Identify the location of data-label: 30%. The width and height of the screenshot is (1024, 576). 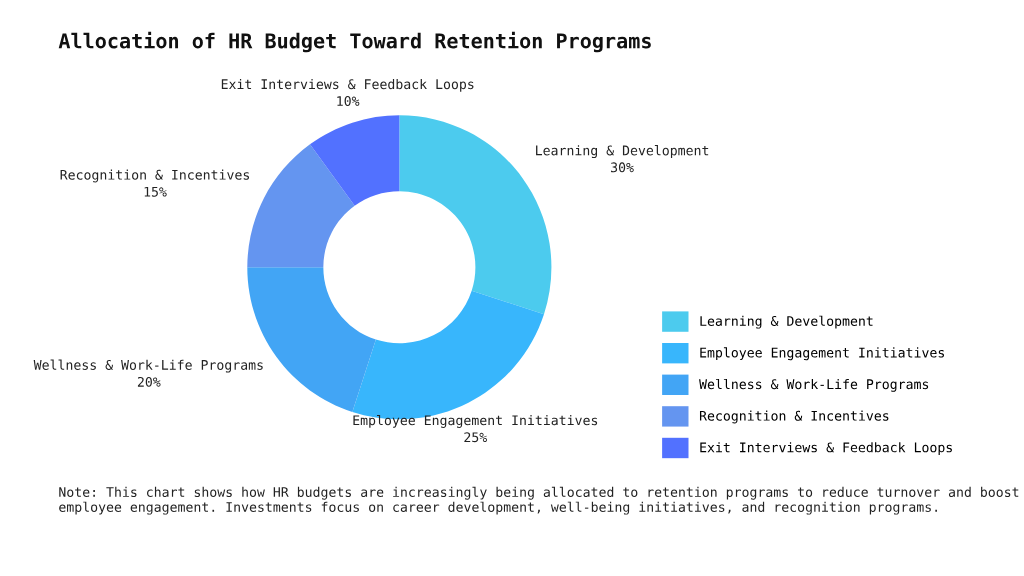
(622, 167).